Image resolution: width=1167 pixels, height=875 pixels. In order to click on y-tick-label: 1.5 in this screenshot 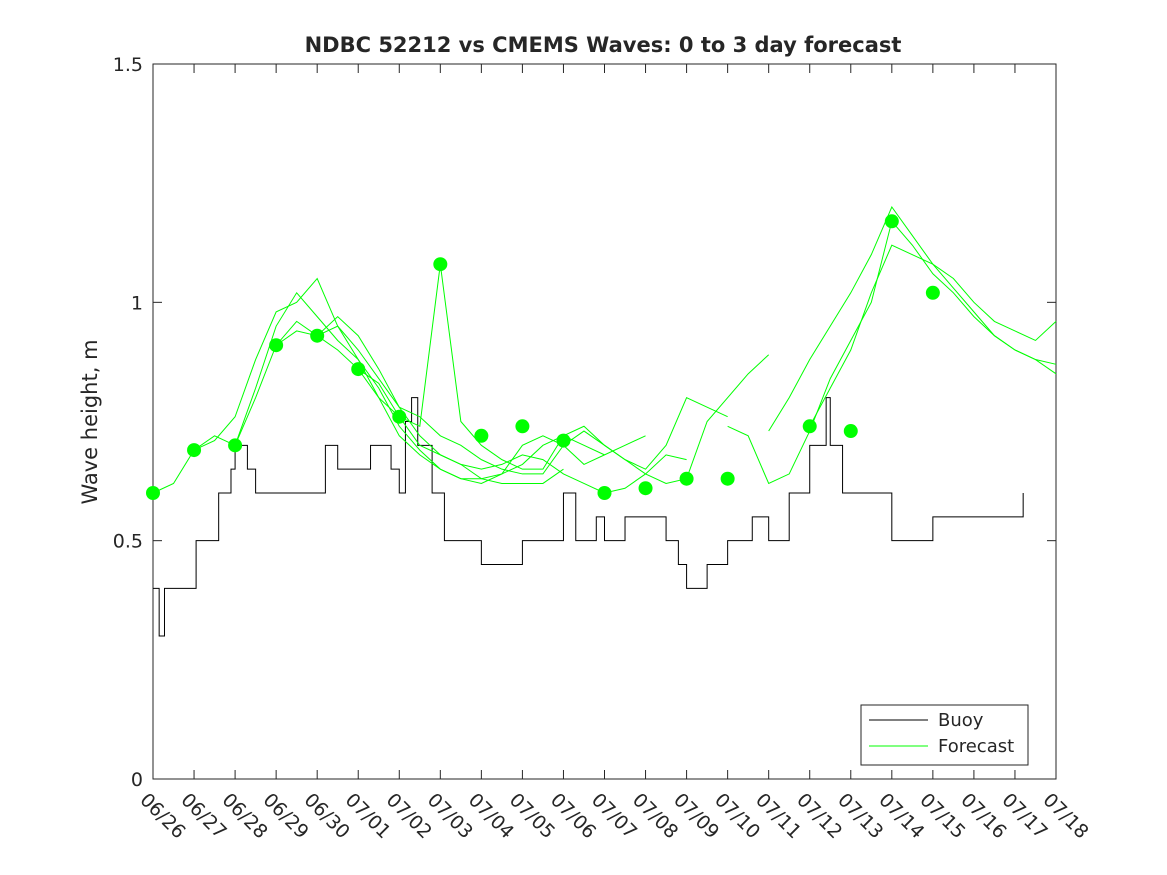, I will do `click(128, 65)`.